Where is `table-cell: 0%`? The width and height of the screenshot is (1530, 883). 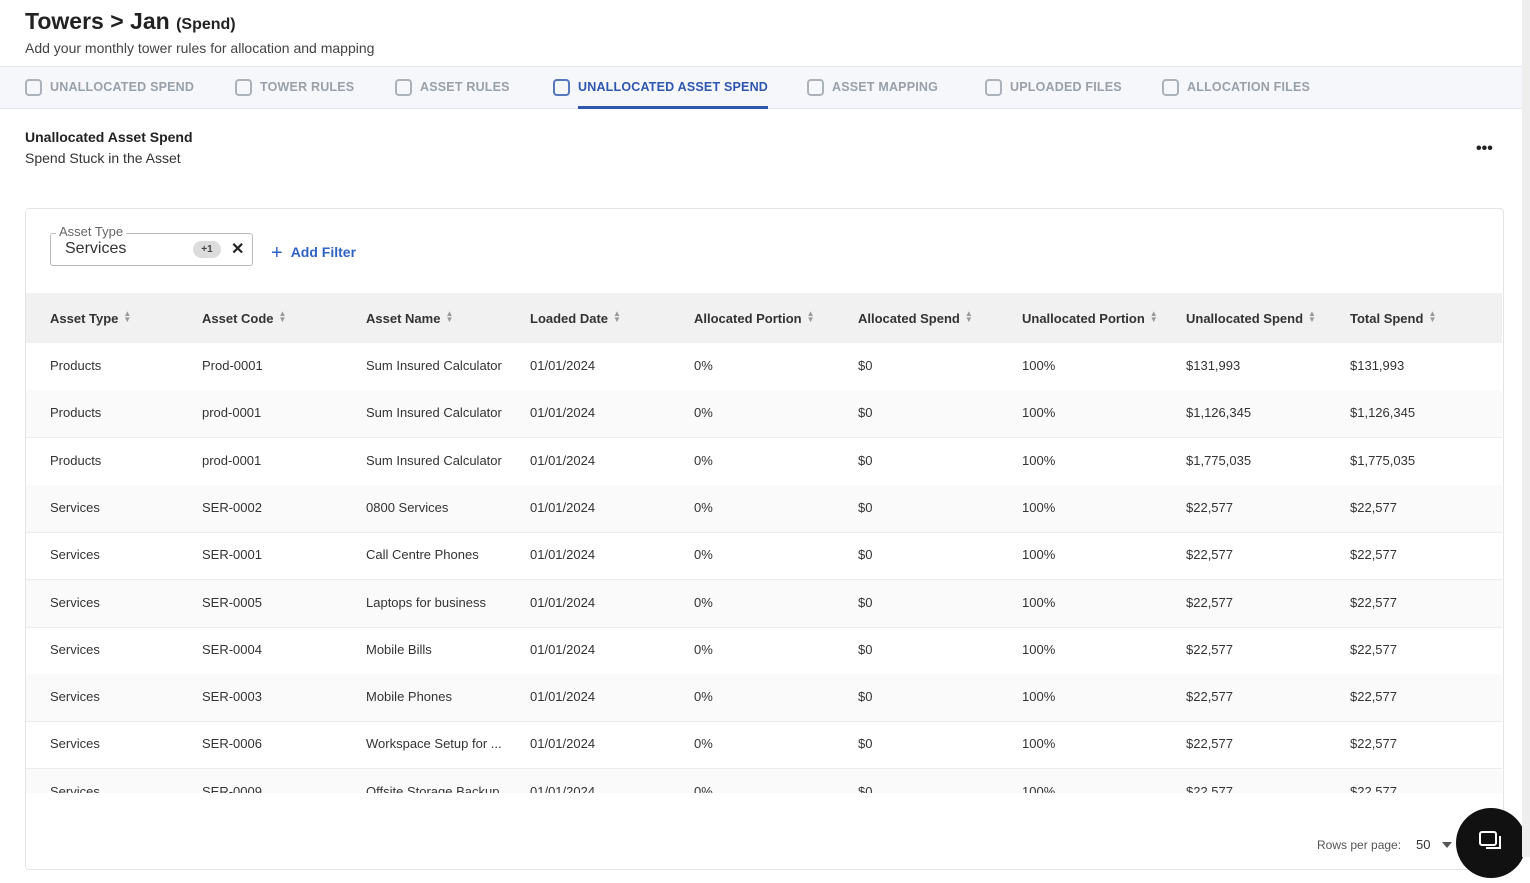
table-cell: 0% is located at coordinates (703, 649).